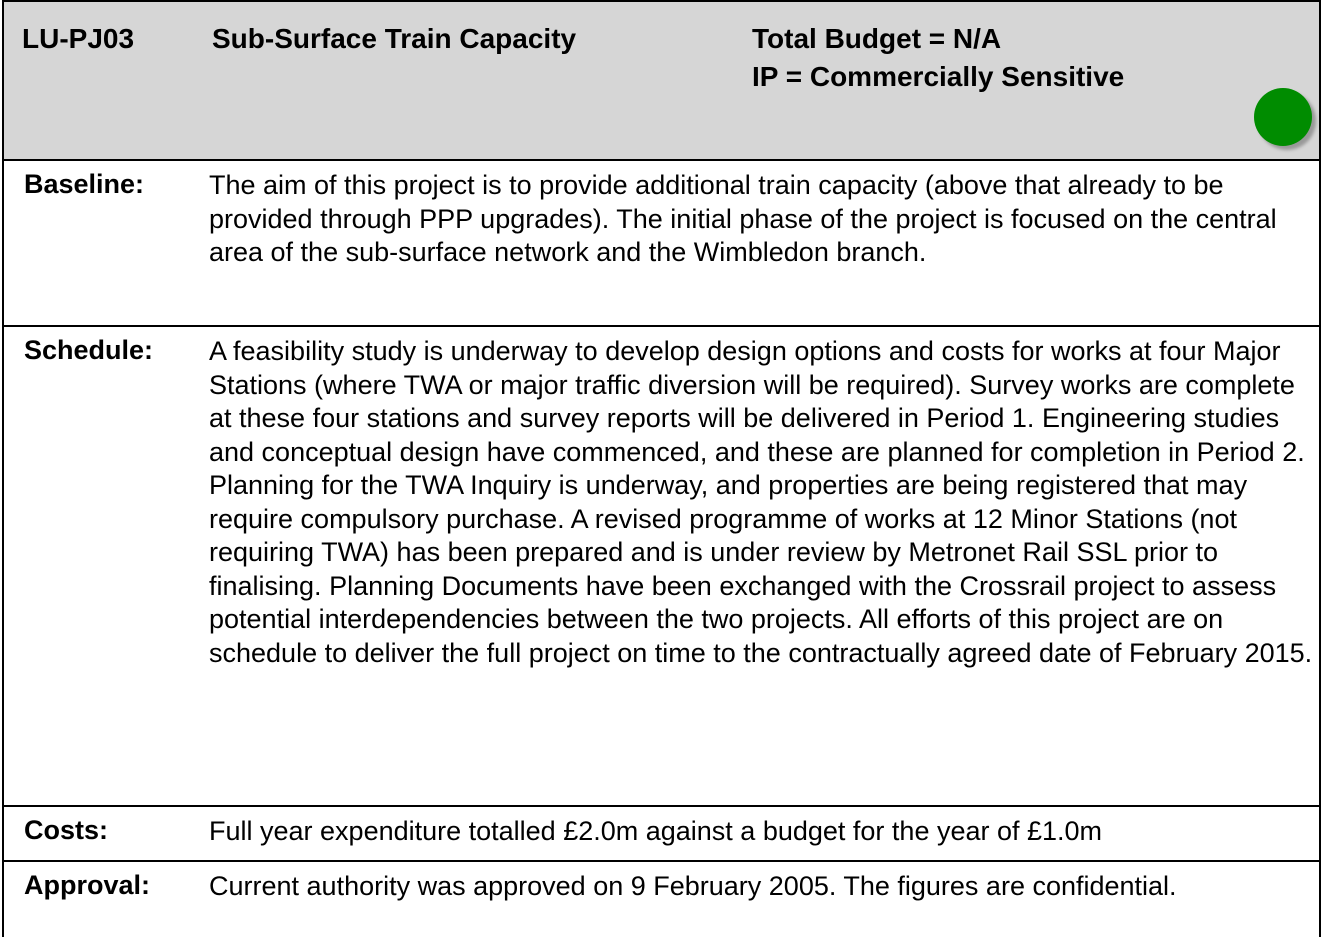  I want to click on budget: Total Budget = N/A, so click(877, 38).